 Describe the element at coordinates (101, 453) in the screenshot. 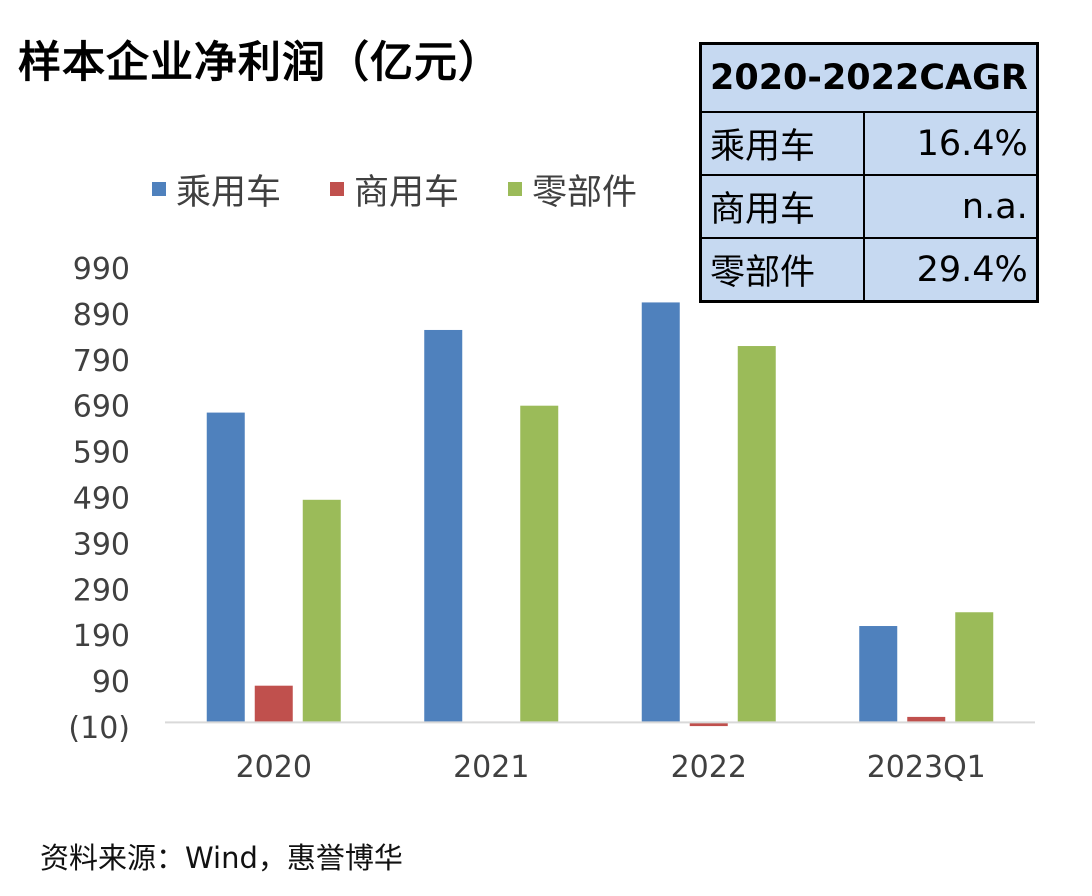

I see `y-tick-label: 590` at that location.